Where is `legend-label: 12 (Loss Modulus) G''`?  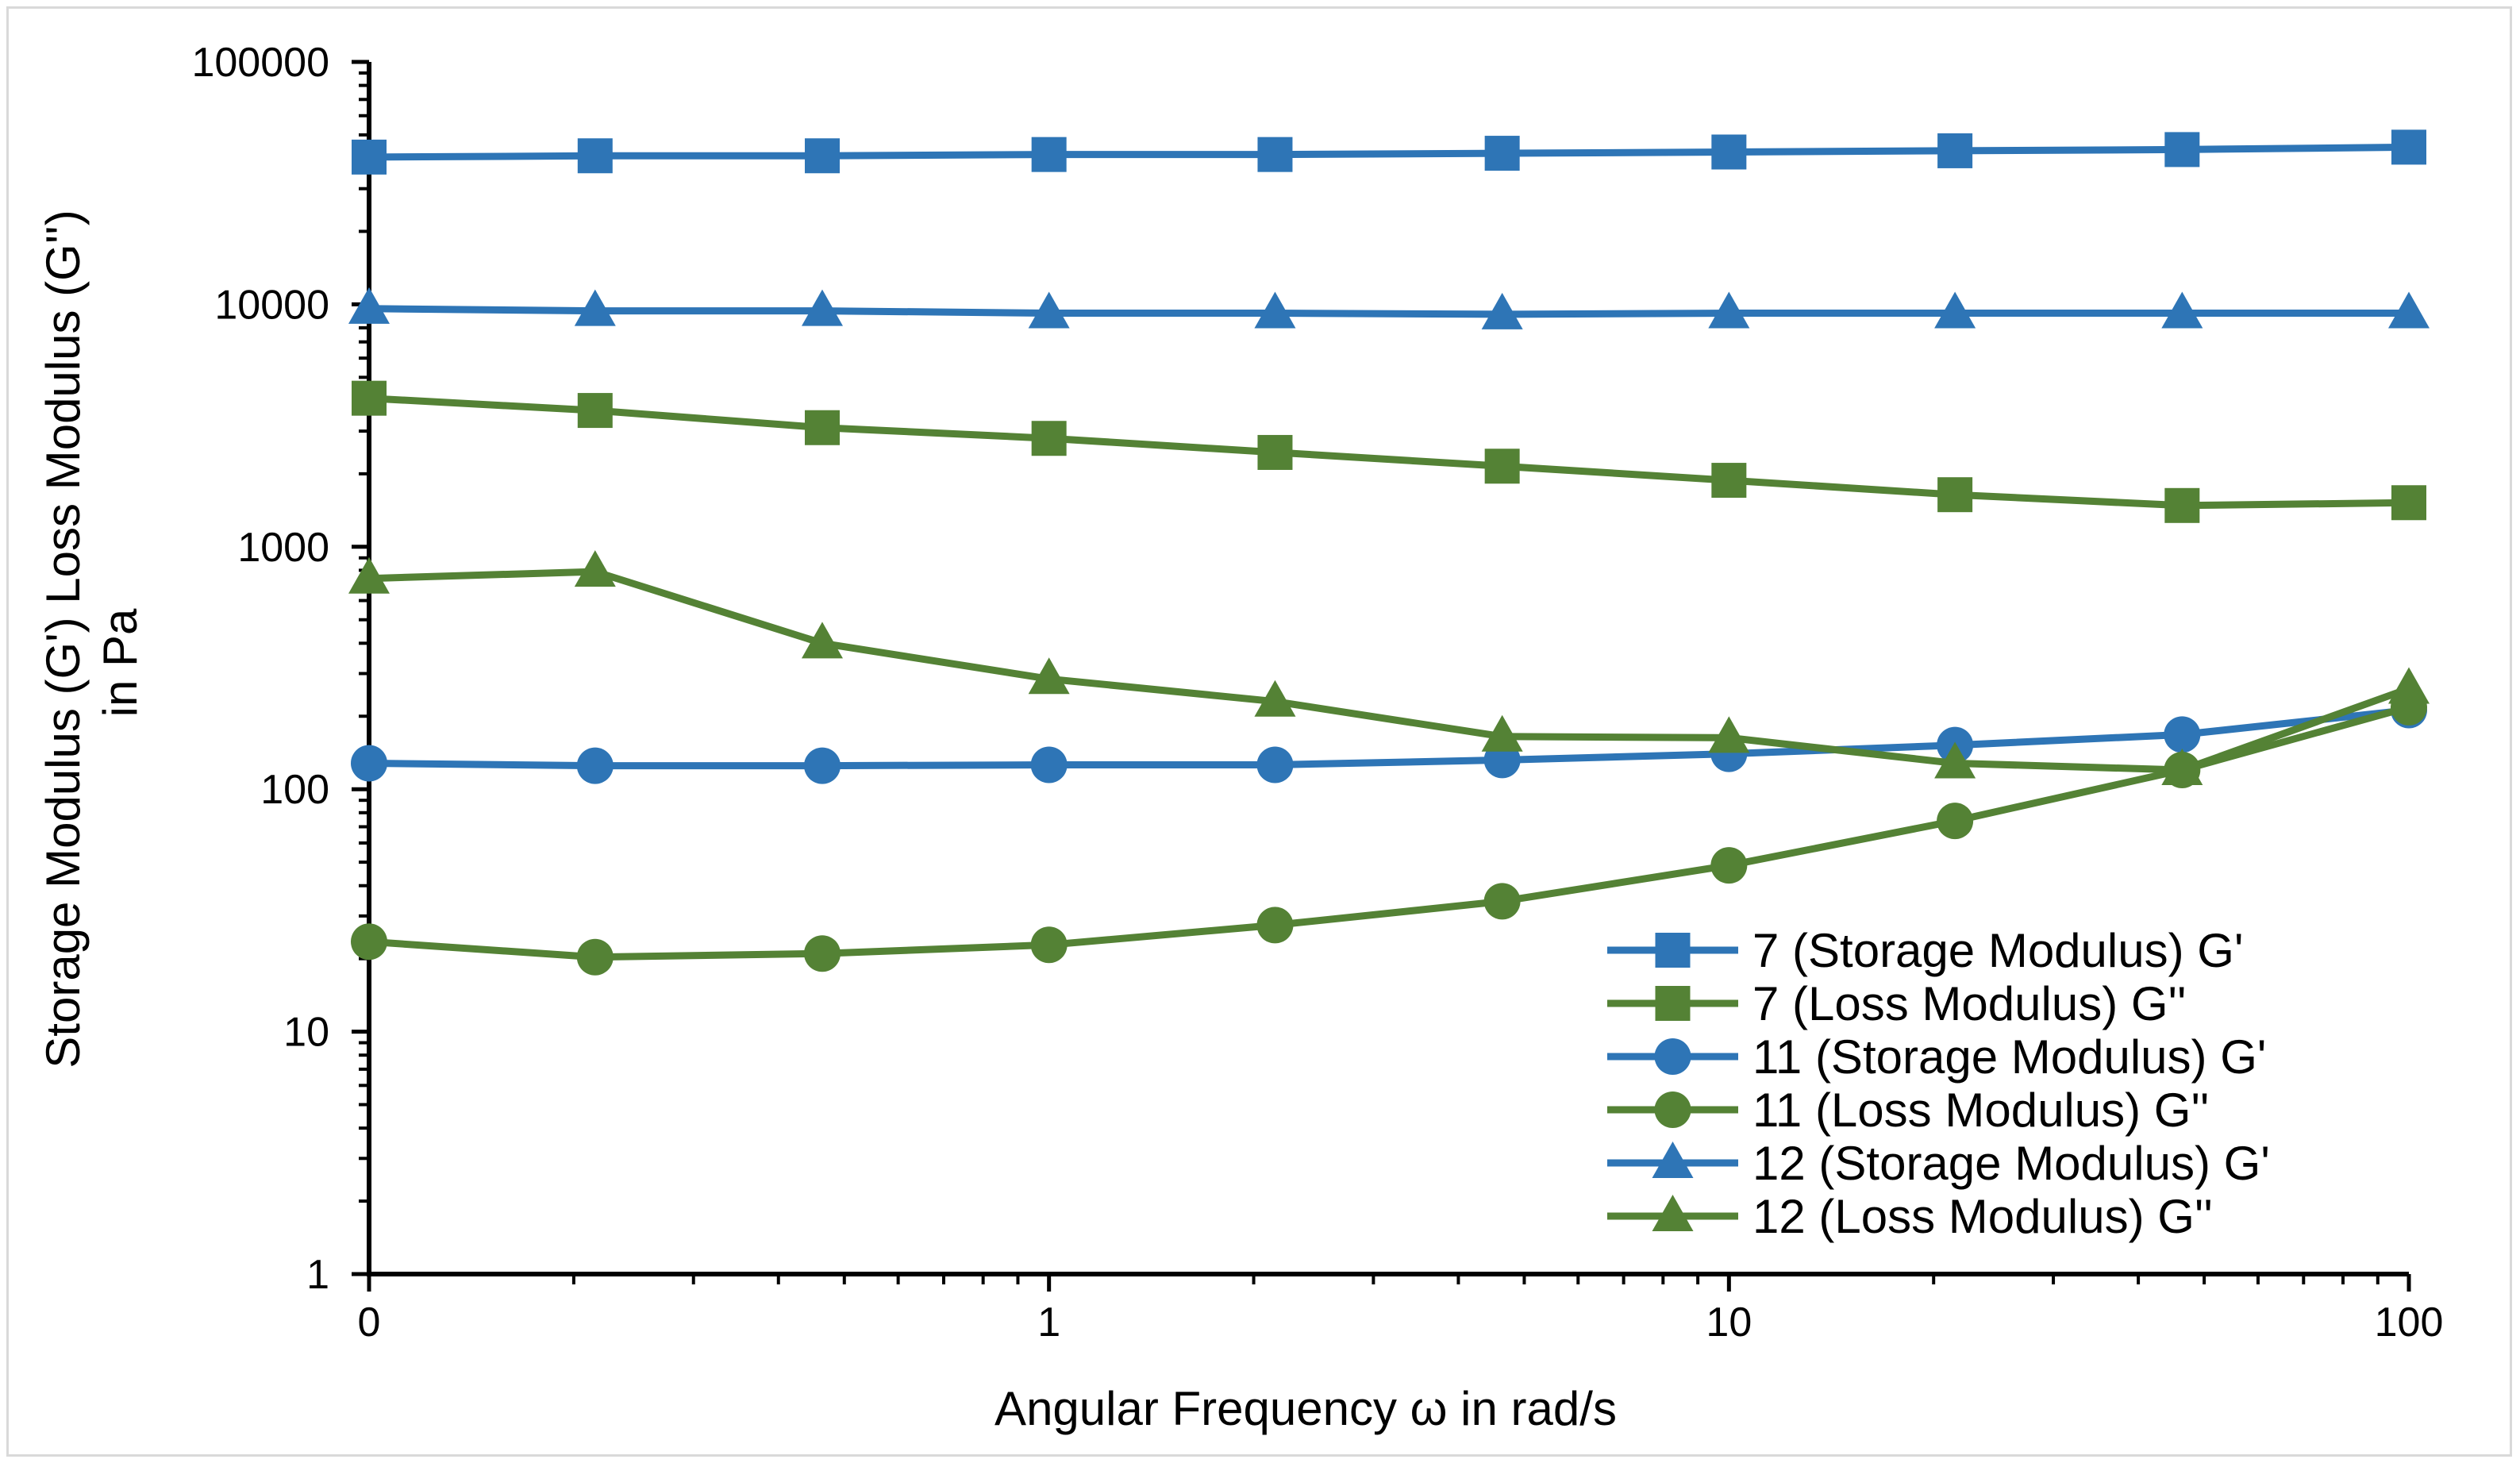 legend-label: 12 (Loss Modulus) G'' is located at coordinates (1982, 1216).